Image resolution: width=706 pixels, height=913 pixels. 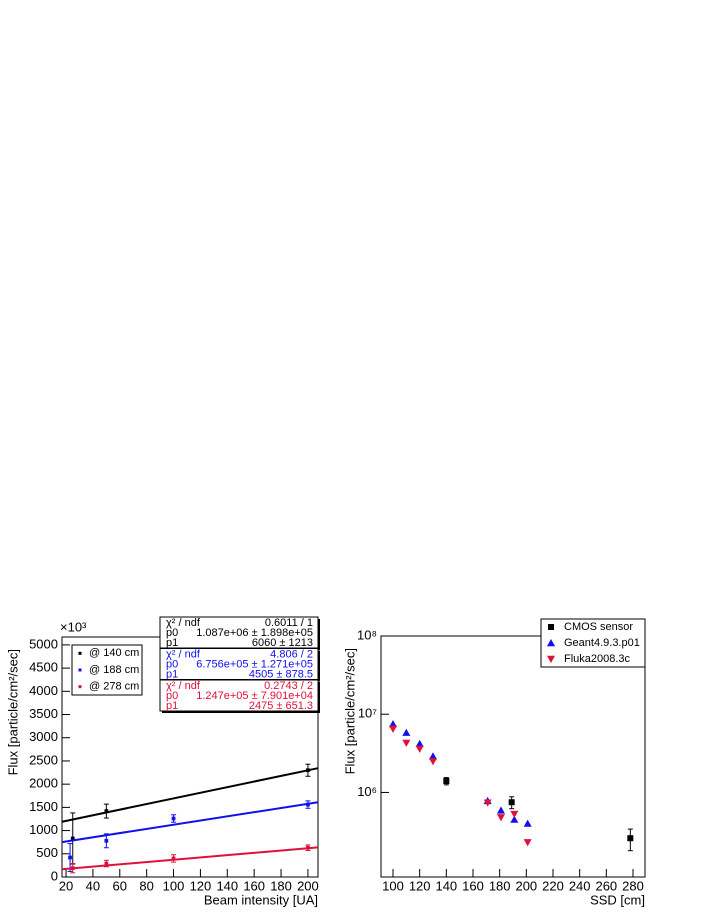 I want to click on y-tick-label: 10⁸, so click(x=367, y=634).